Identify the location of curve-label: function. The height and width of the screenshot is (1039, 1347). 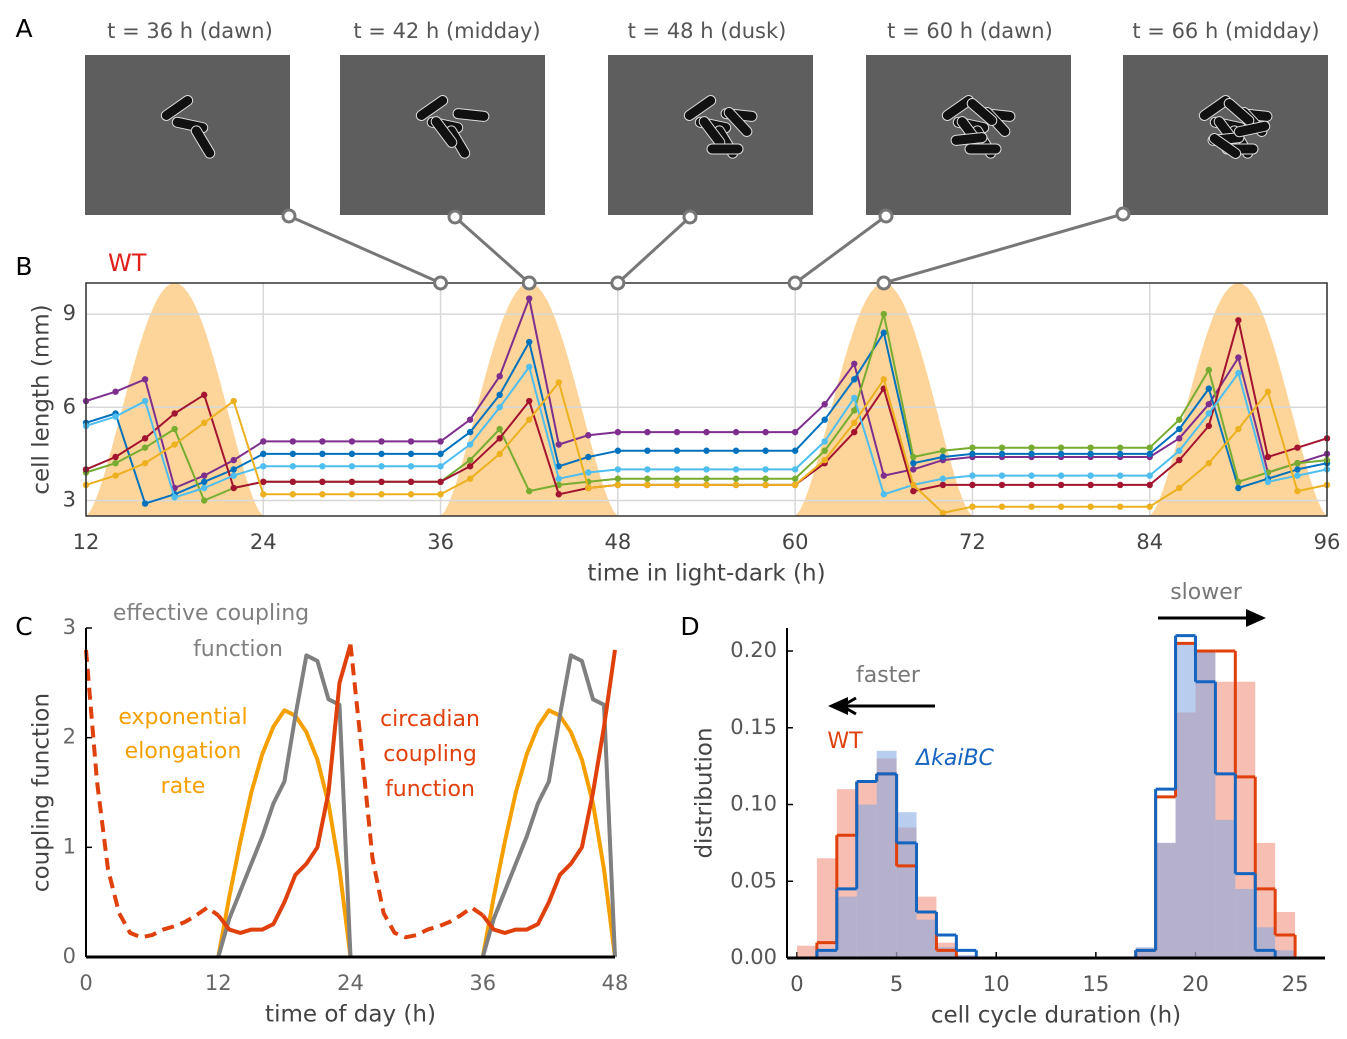
(430, 789).